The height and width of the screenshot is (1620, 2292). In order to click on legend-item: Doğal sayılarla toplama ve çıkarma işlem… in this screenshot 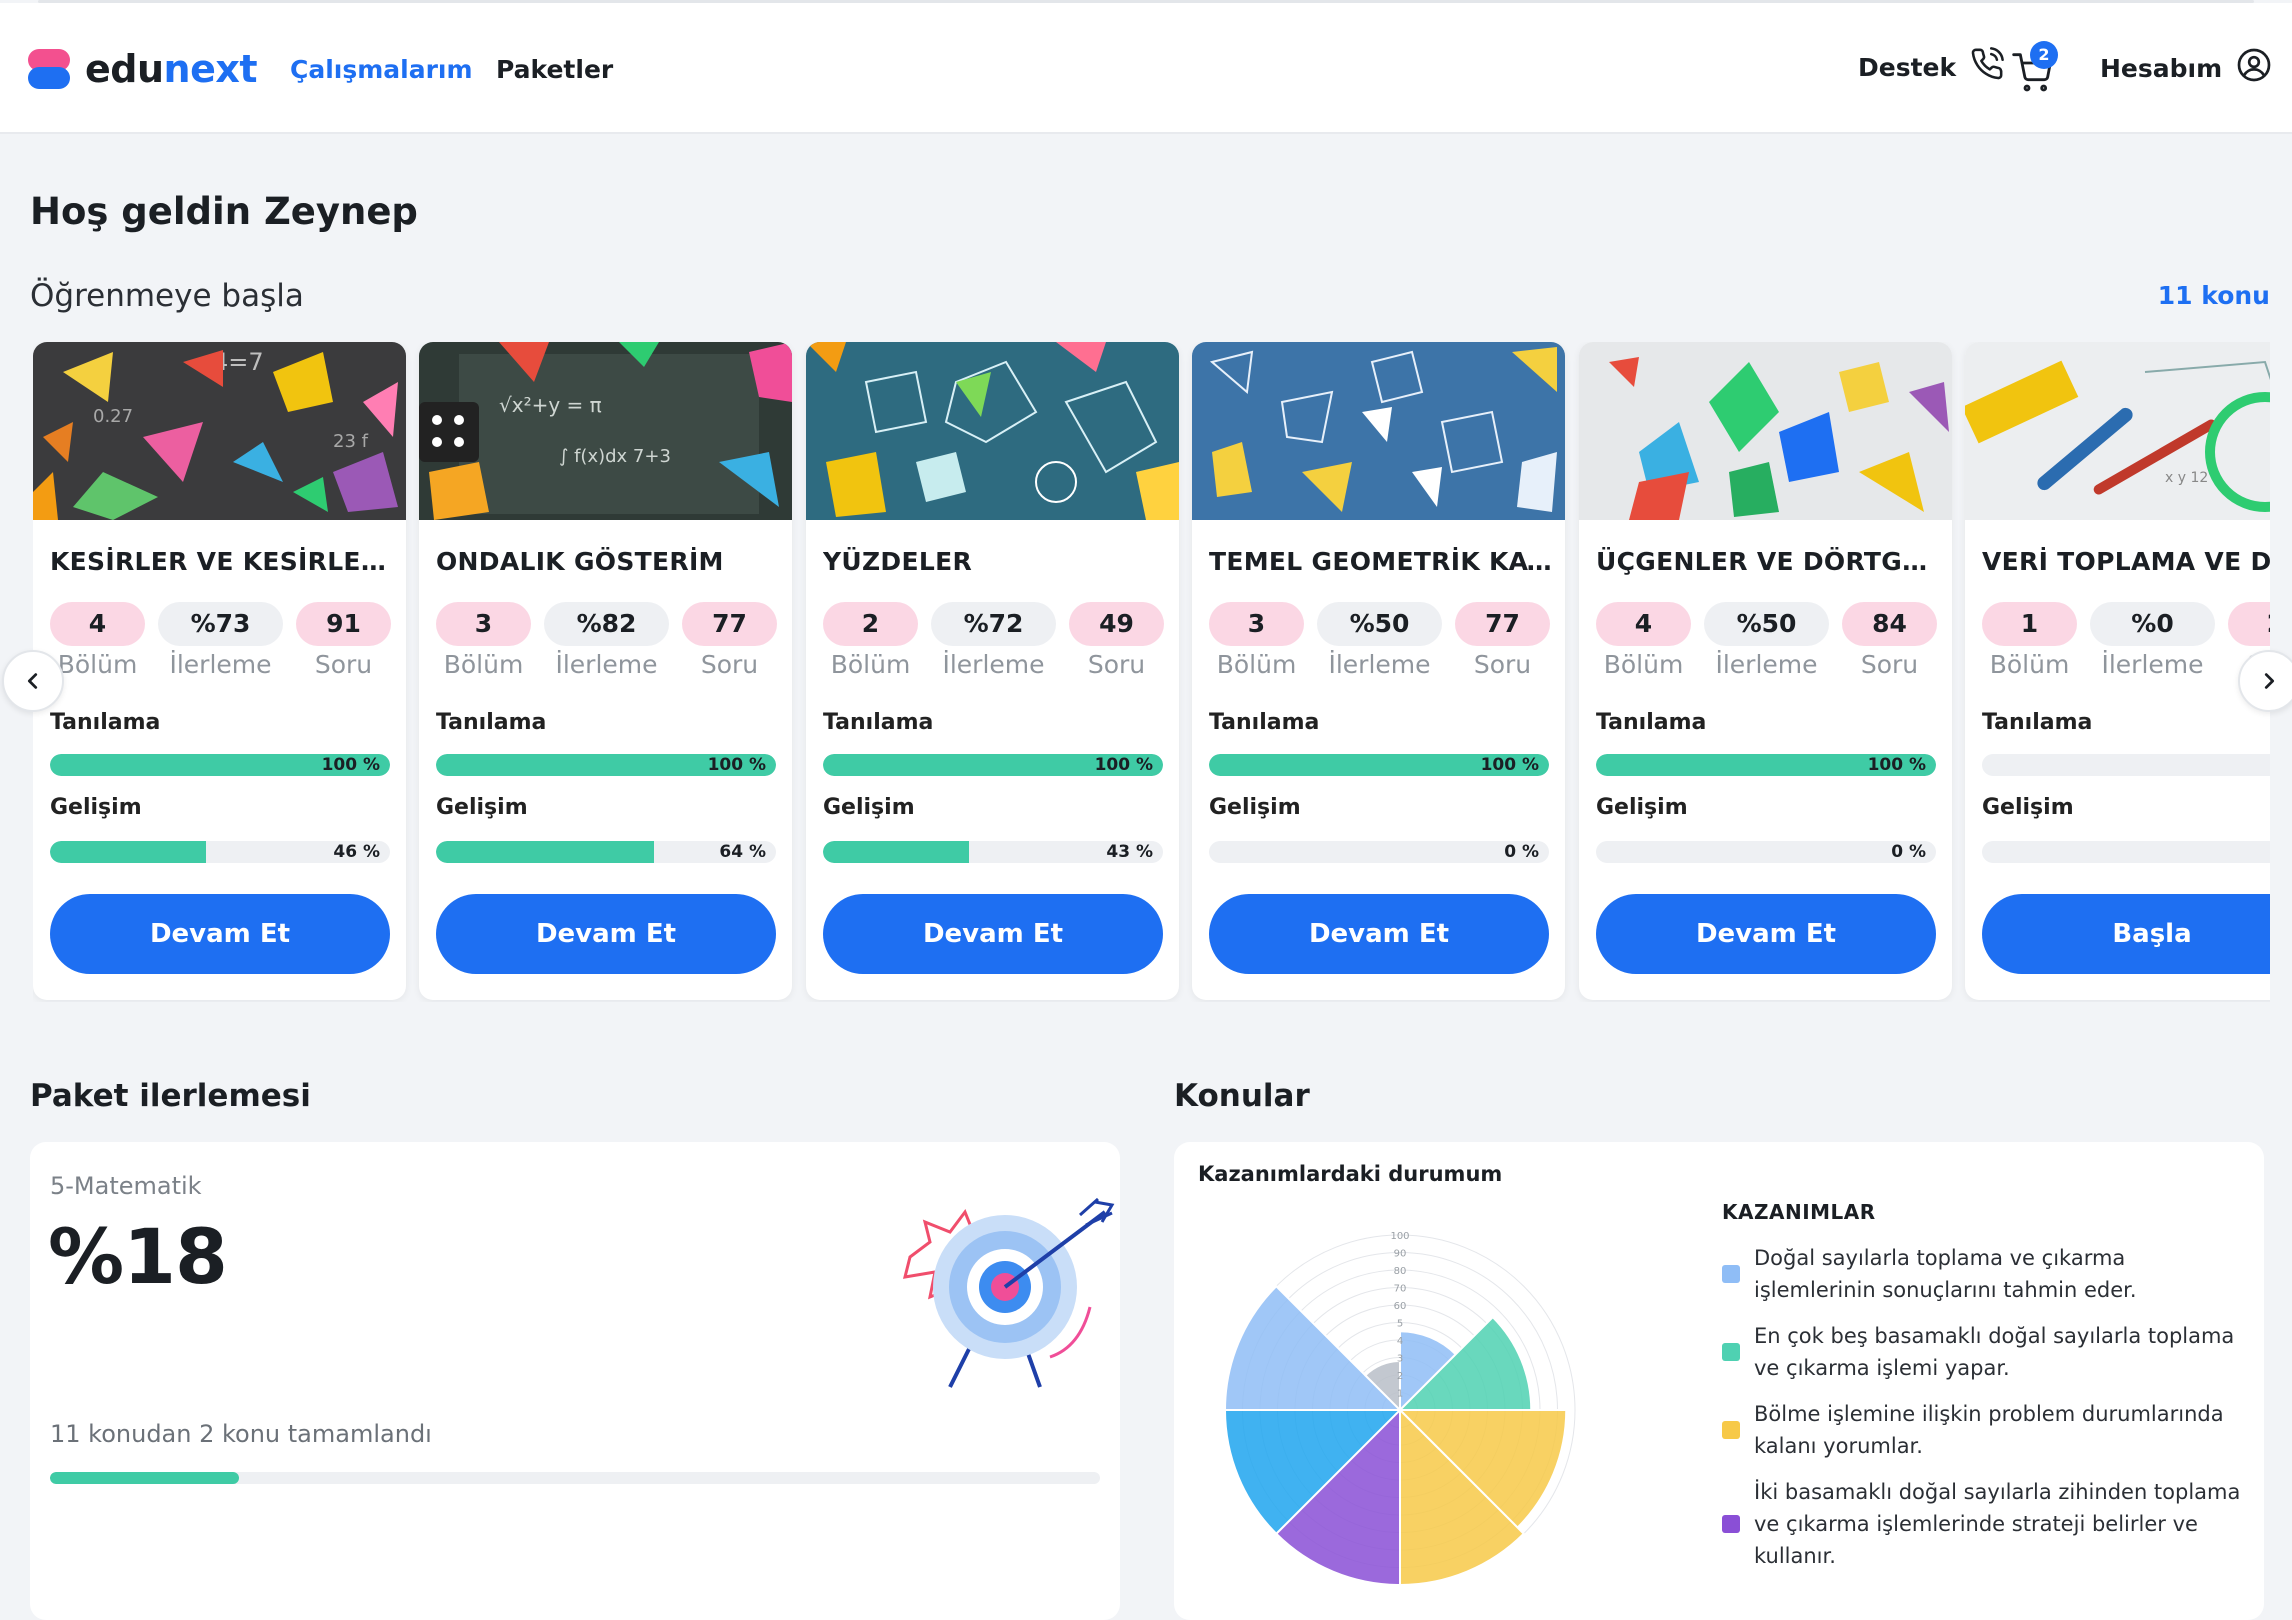, I will do `click(1982, 1274)`.